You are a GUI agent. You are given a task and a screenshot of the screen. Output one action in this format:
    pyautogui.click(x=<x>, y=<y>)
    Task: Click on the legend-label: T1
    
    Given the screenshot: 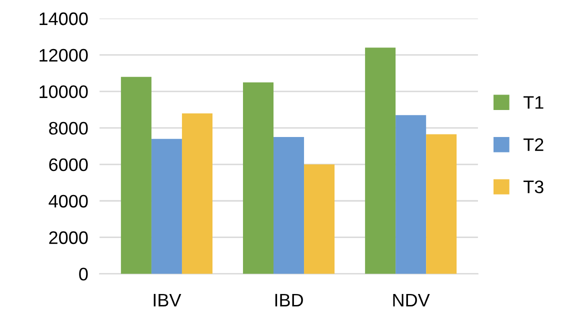 What is the action you would take?
    pyautogui.click(x=534, y=102)
    